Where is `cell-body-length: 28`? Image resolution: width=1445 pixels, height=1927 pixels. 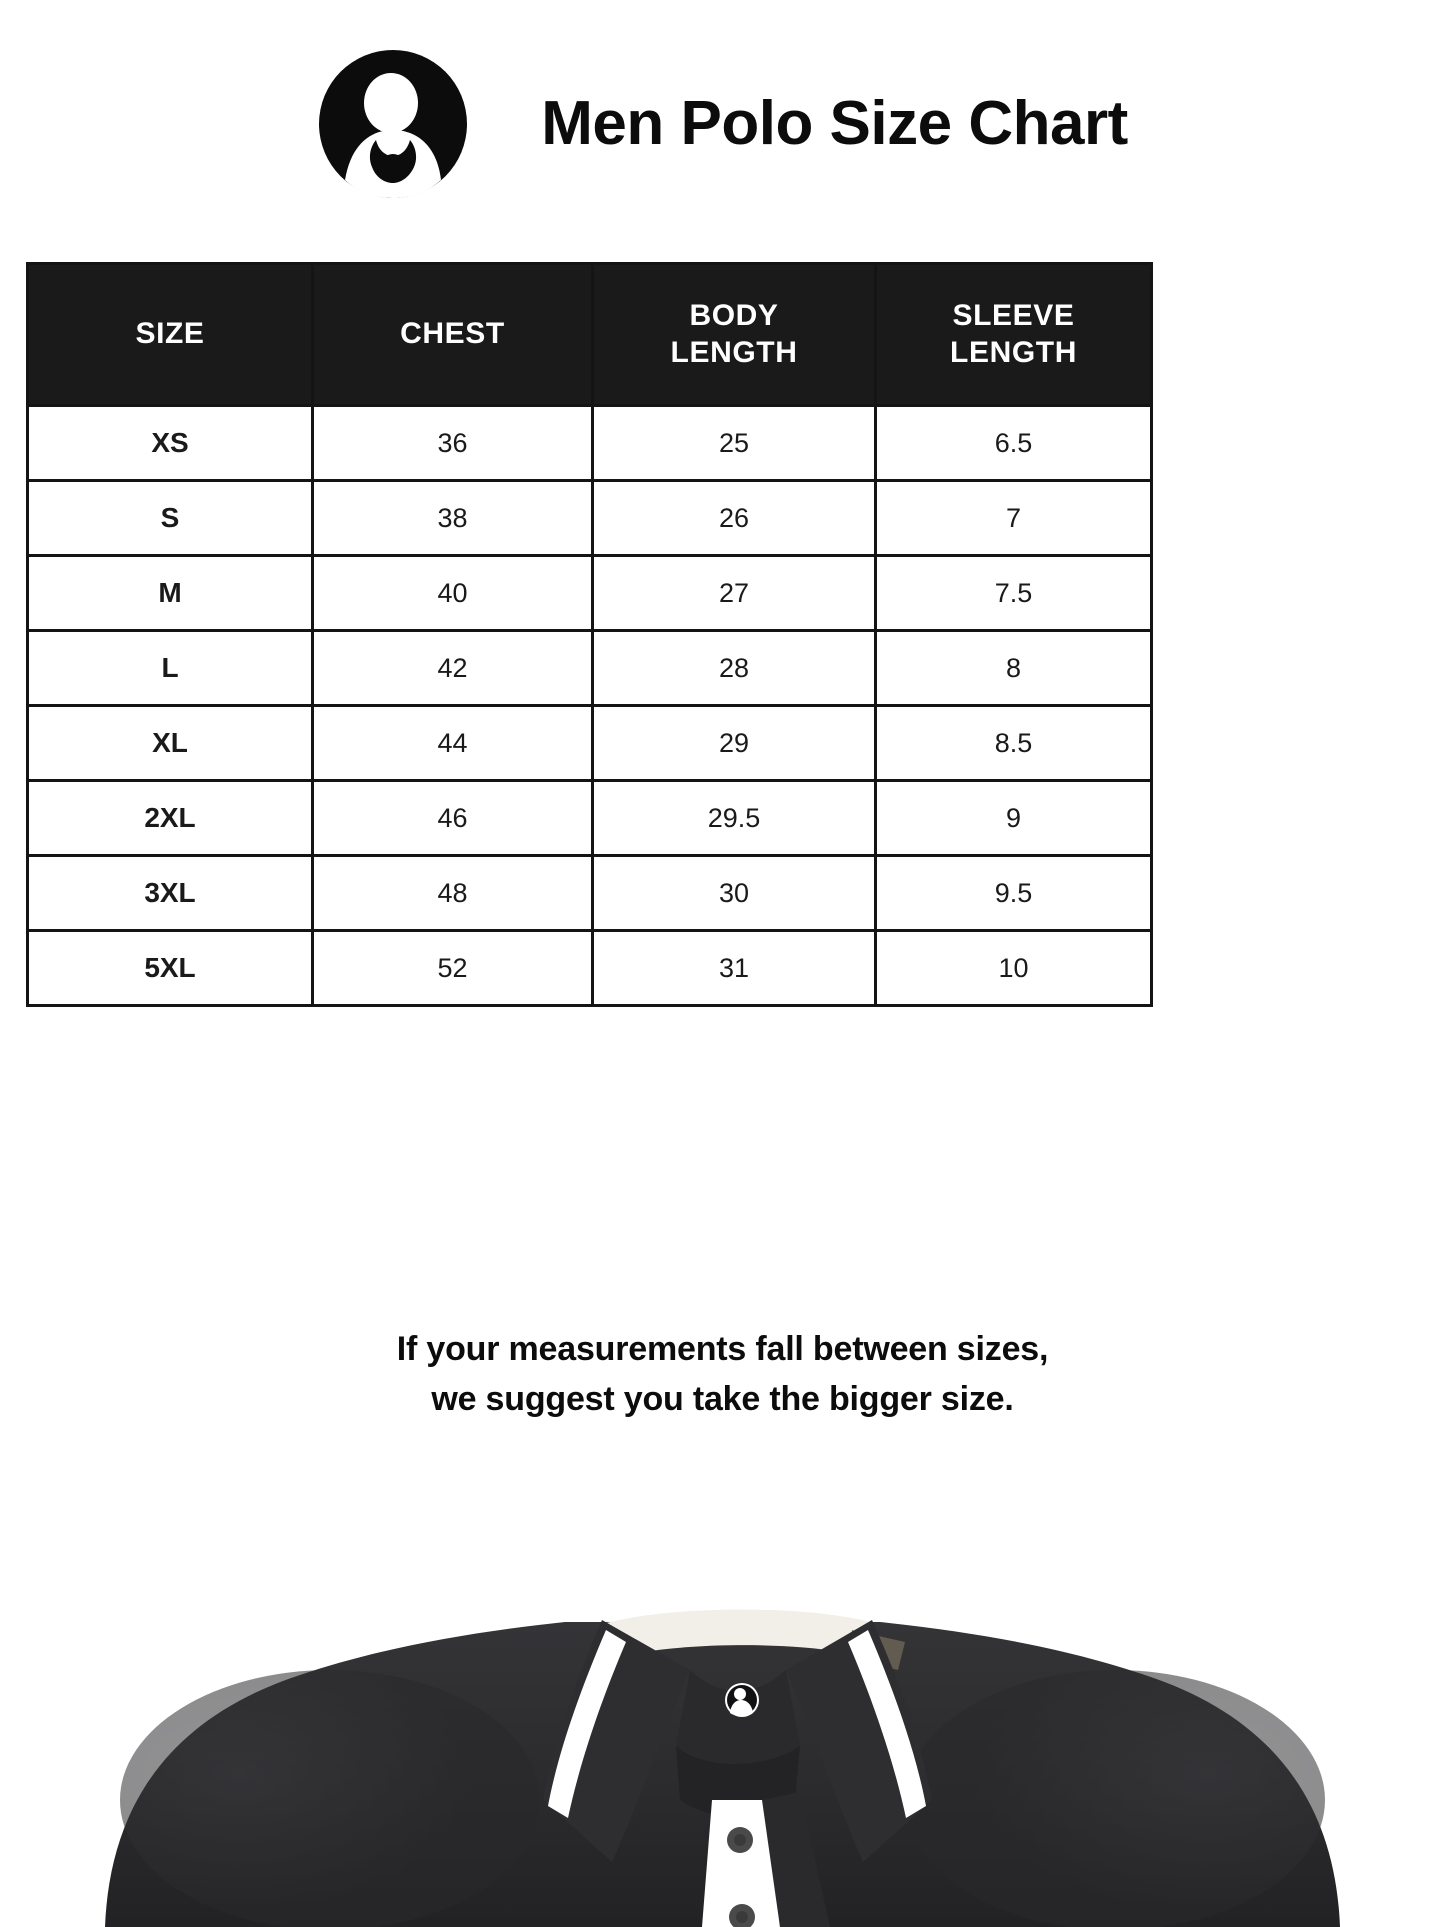
cell-body-length: 28 is located at coordinates (734, 668).